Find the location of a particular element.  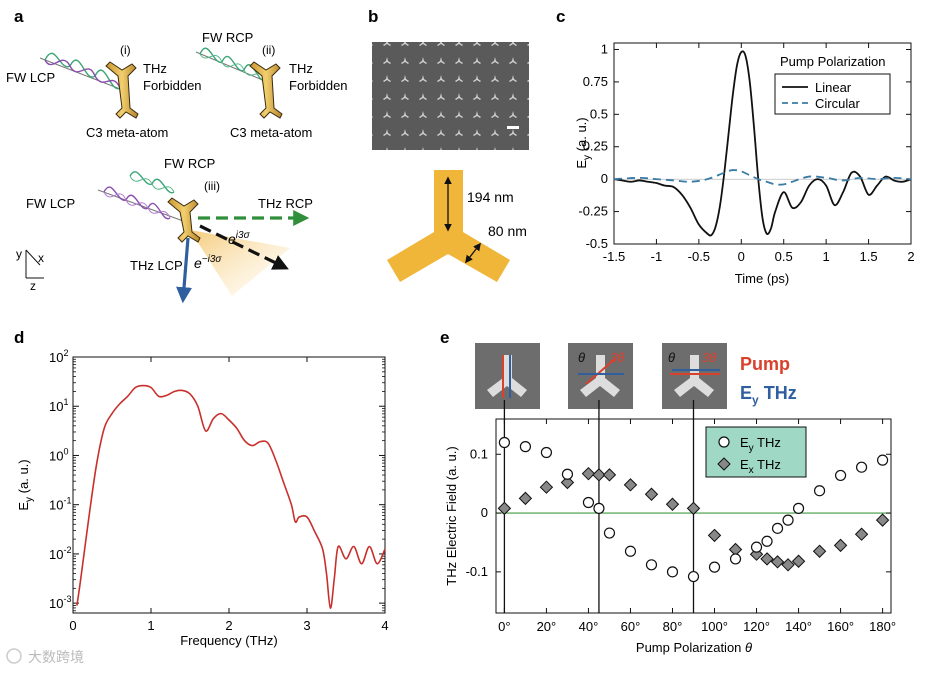

legend-ey-label: Ey THz is located at coordinates (760, 444).